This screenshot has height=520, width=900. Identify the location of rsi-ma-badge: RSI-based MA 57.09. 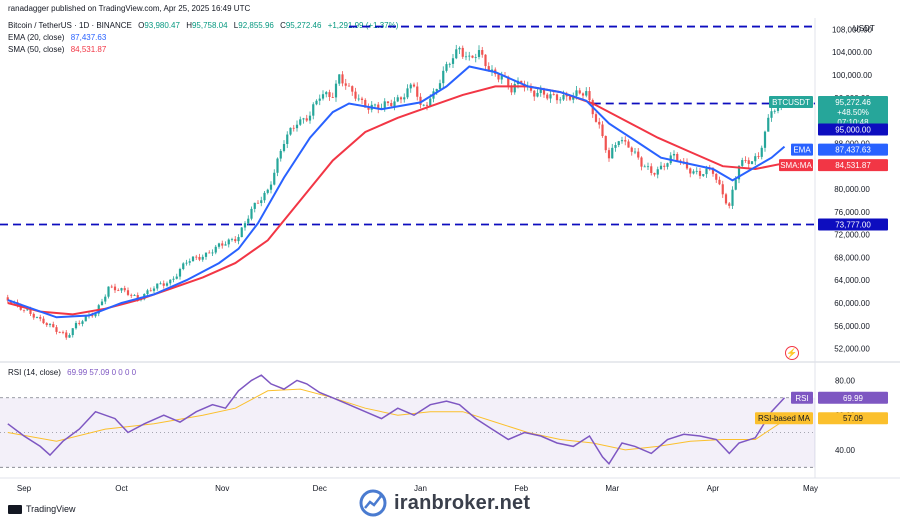
(821, 418).